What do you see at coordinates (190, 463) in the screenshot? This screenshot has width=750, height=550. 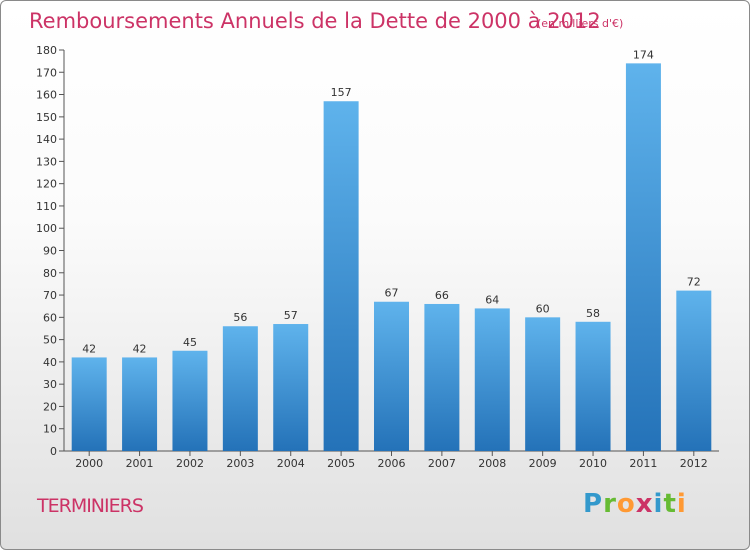 I see `x-tick-label: 2002` at bounding box center [190, 463].